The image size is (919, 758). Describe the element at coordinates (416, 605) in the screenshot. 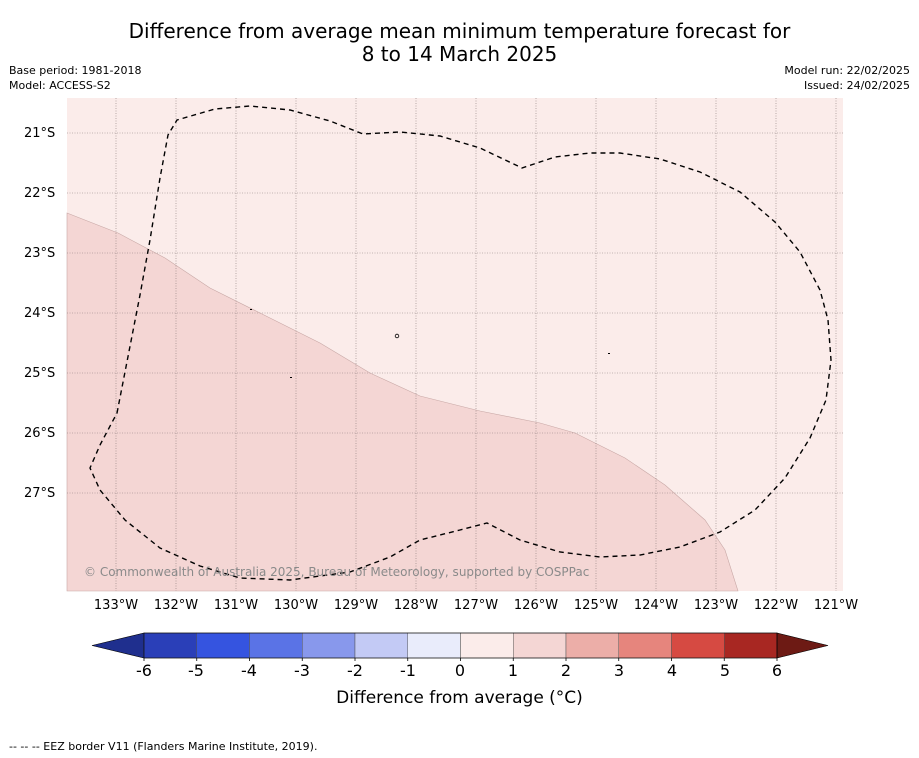

I see `lon-label: 128°W` at that location.